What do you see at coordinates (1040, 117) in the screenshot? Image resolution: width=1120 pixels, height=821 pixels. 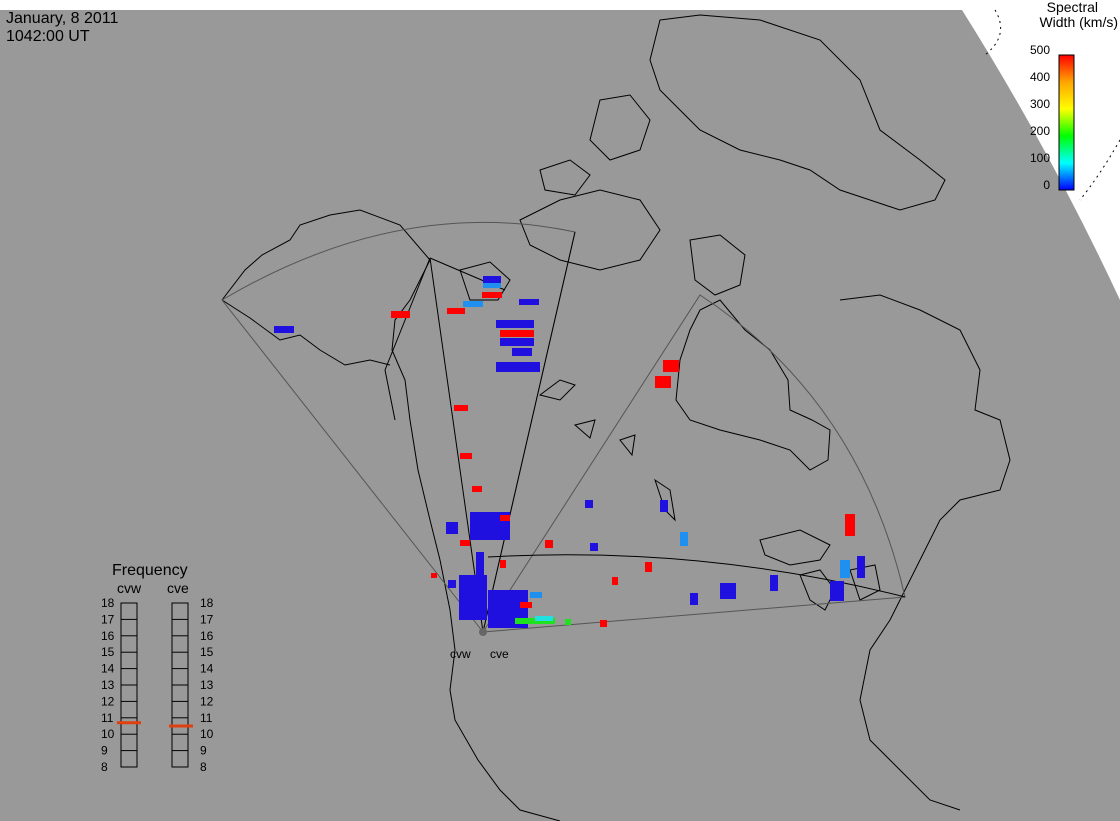 I see `colorbar-ticks: 500 400 300 200 100 0` at bounding box center [1040, 117].